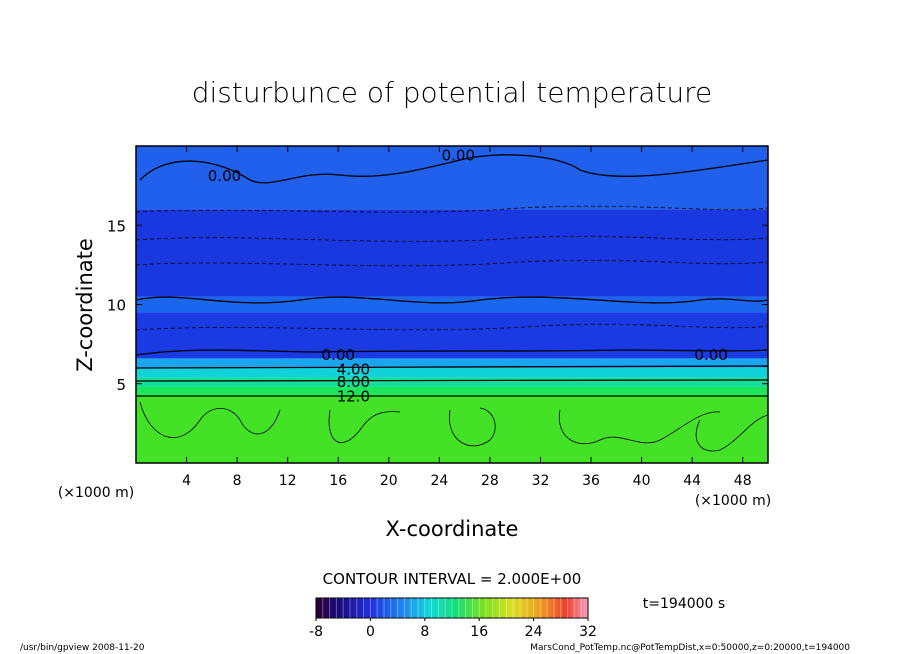 Image resolution: width=904 pixels, height=654 pixels. Describe the element at coordinates (452, 92) in the screenshot. I see `chart-title: disturbunce of potential temperature` at that location.